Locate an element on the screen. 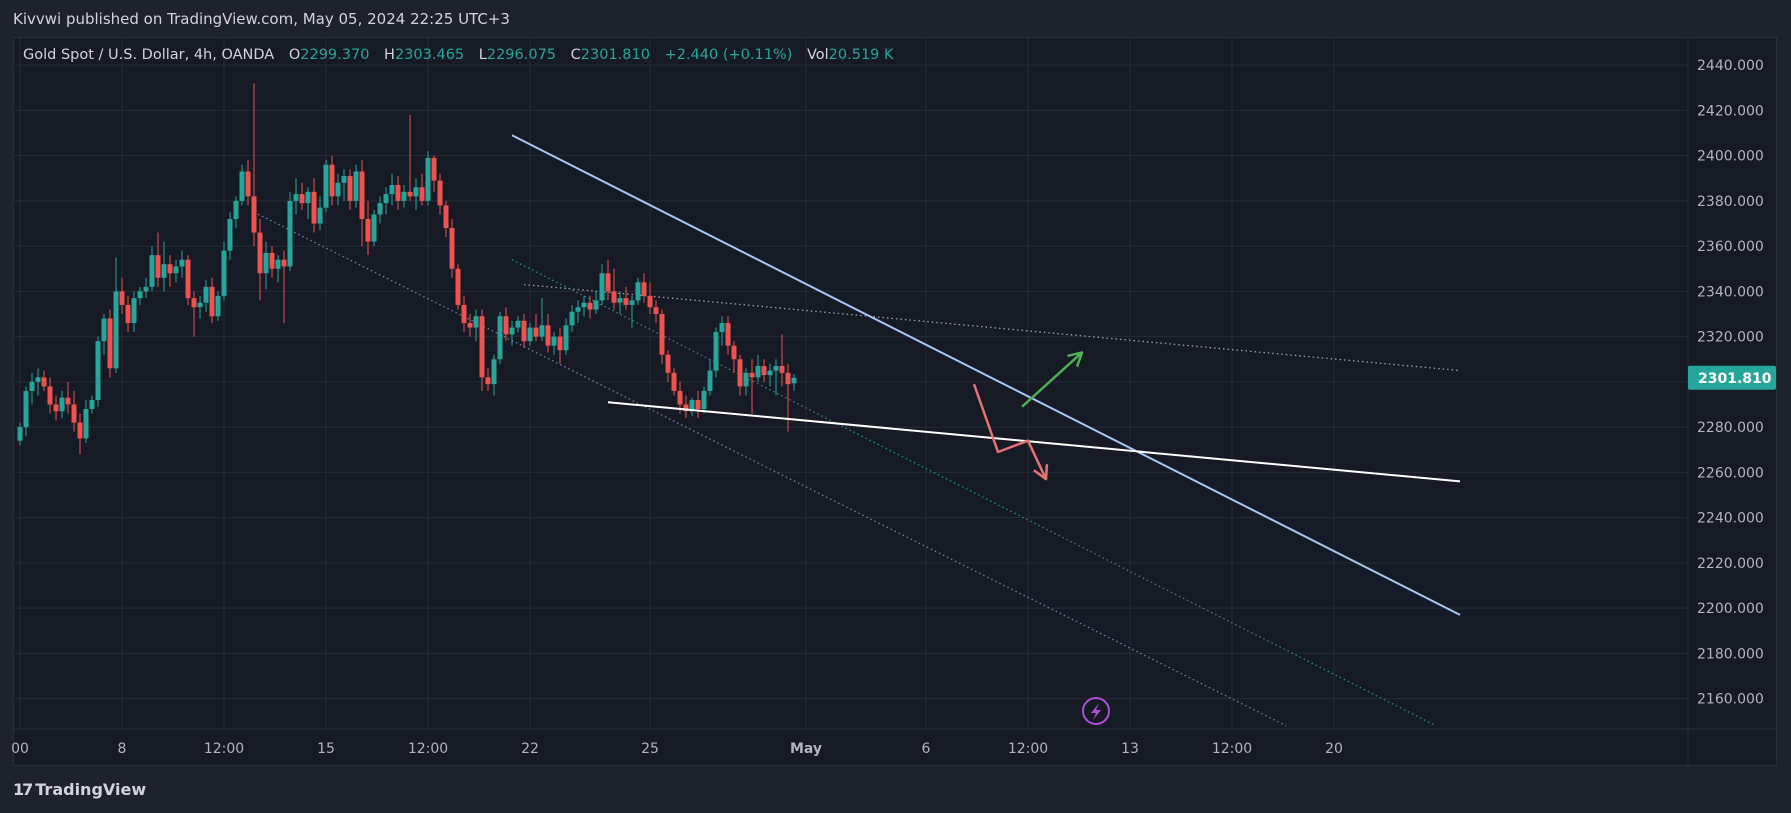 The height and width of the screenshot is (813, 1791). x-tick-label: 00 is located at coordinates (20, 749).